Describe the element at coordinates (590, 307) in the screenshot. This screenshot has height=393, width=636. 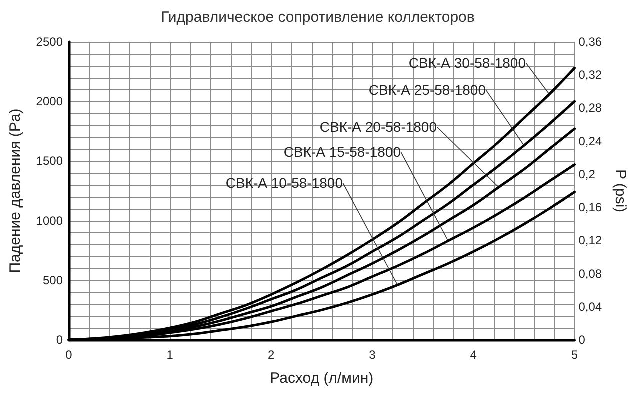
I see `y2-tick-label: 0,04` at that location.